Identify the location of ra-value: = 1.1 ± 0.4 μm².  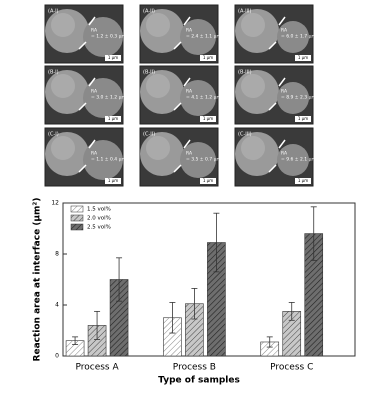
(109, 160).